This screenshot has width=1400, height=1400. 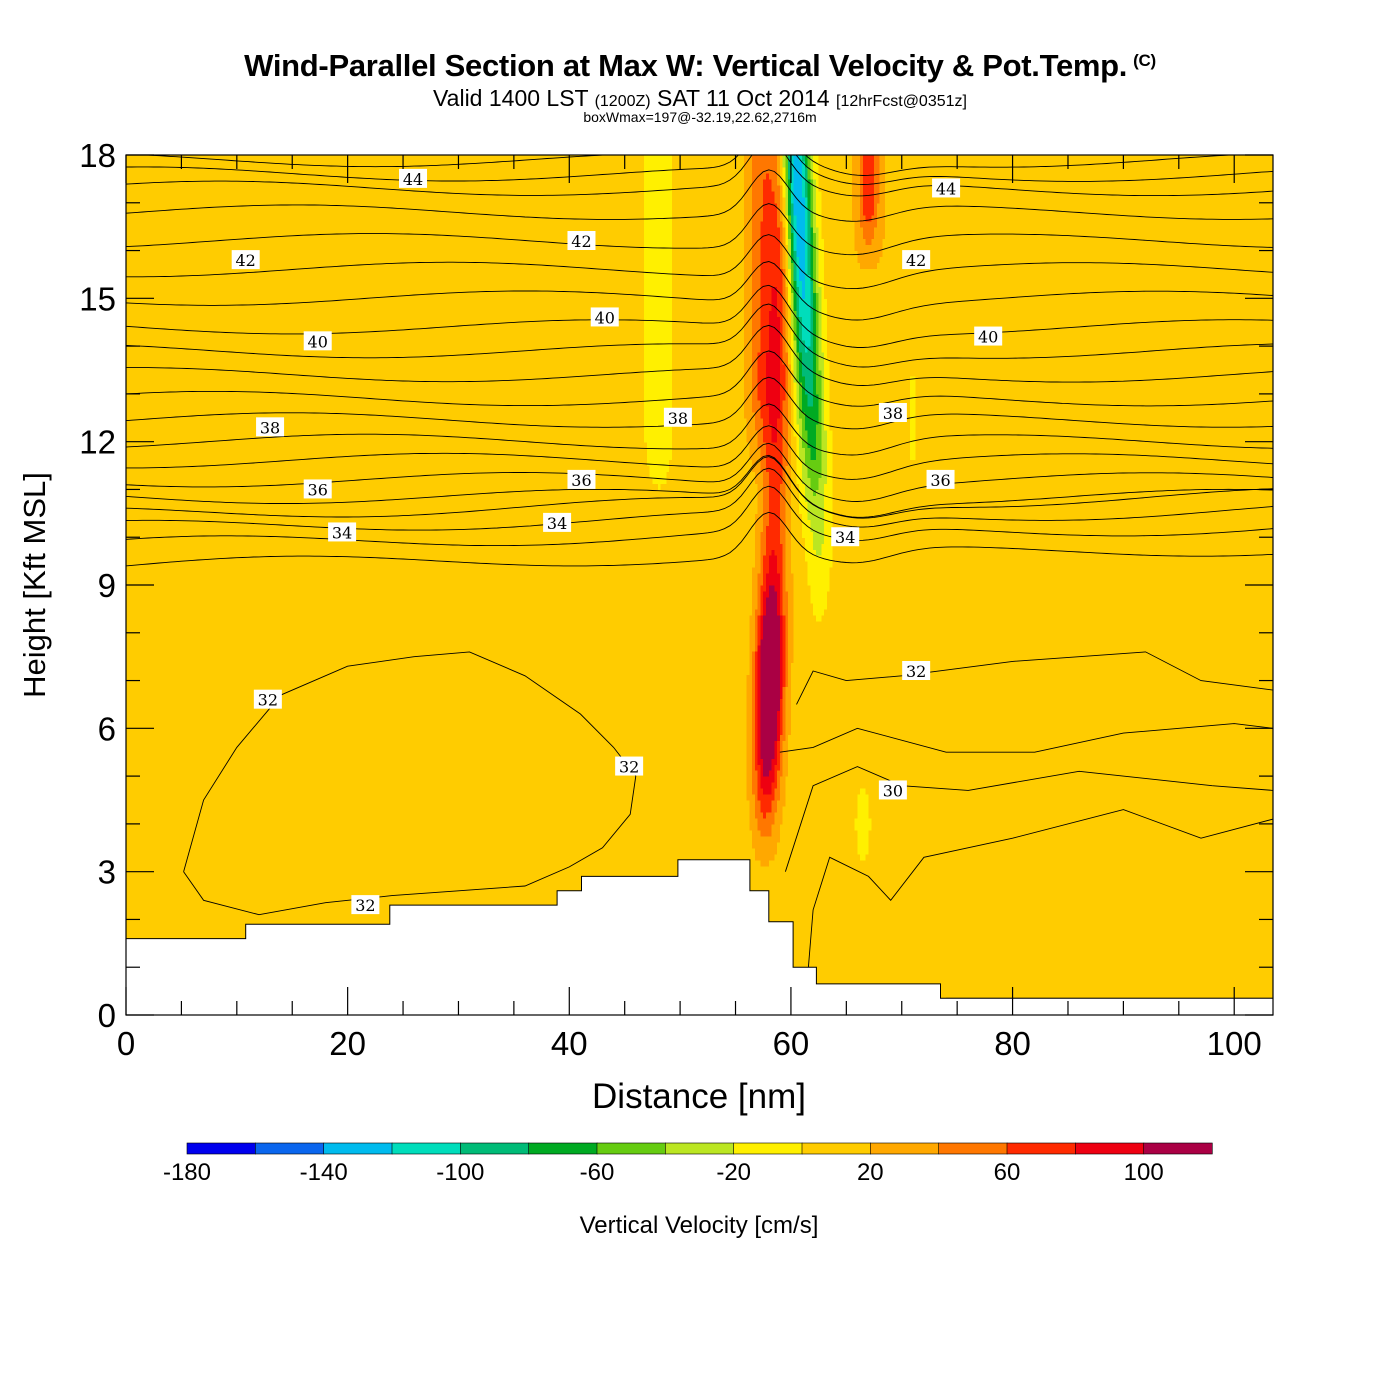 What do you see at coordinates (365, 905) in the screenshot?
I see `isentrope-label: 32` at bounding box center [365, 905].